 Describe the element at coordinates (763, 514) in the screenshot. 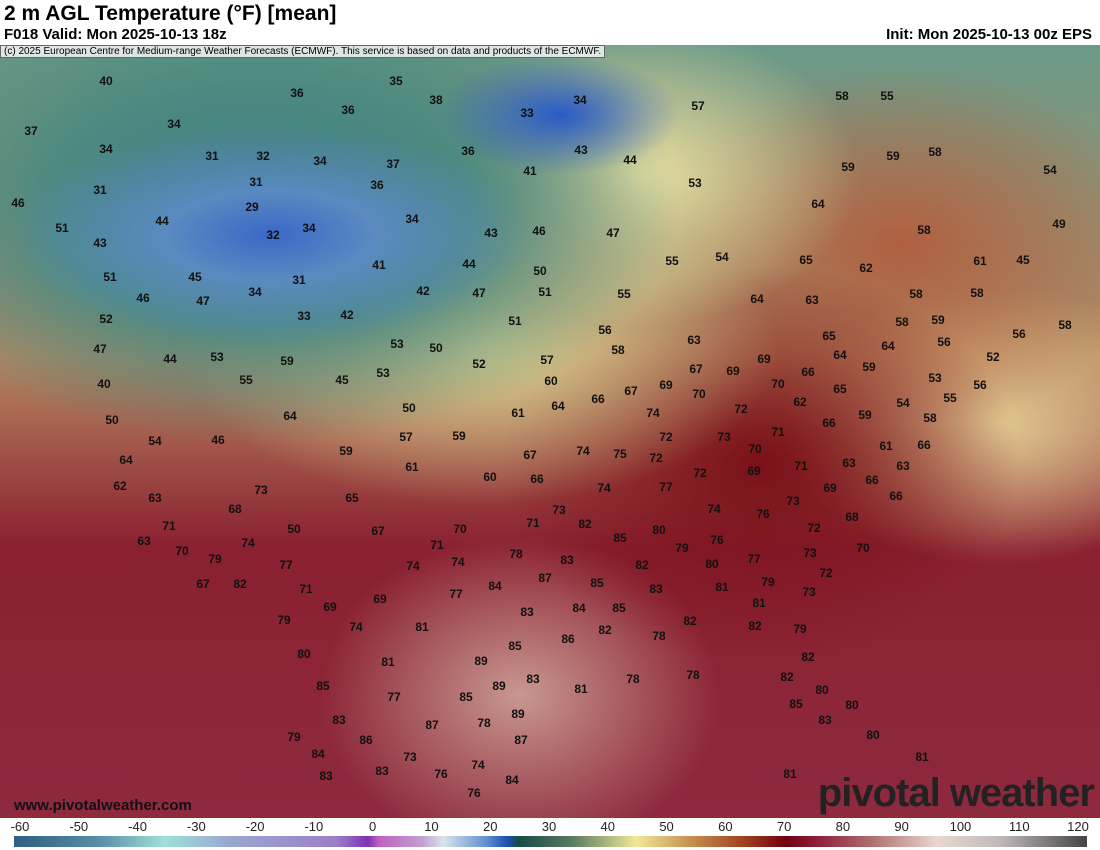

I see `temperature-label: 76` at that location.